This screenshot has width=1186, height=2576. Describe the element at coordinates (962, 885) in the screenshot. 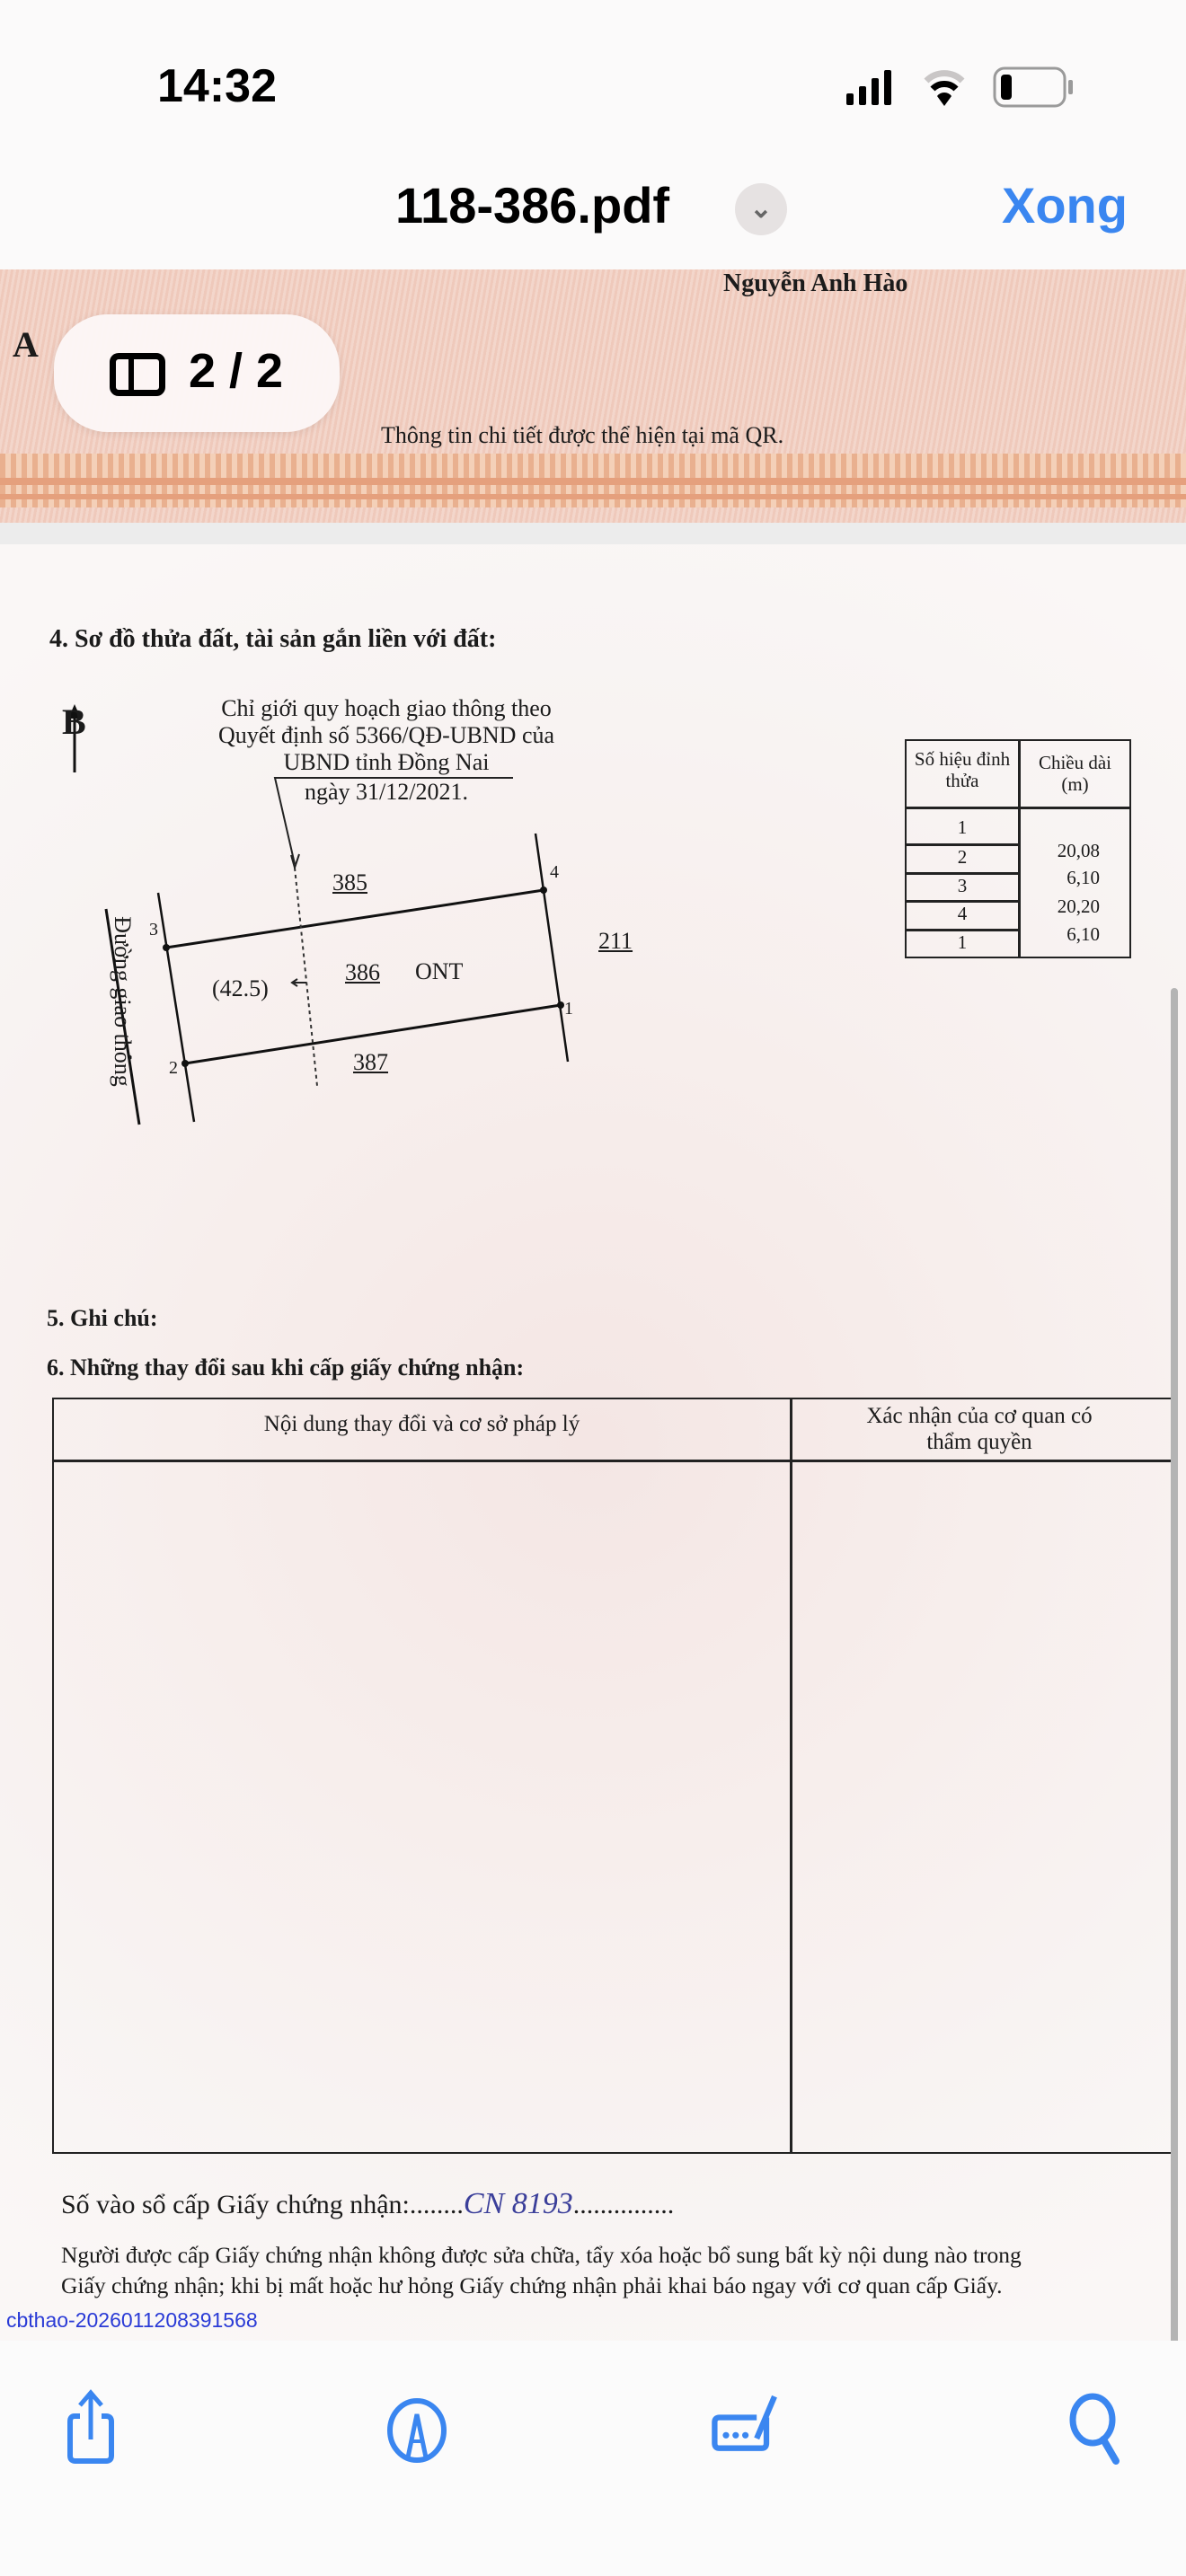

I see `vertex-cell: 3` at that location.